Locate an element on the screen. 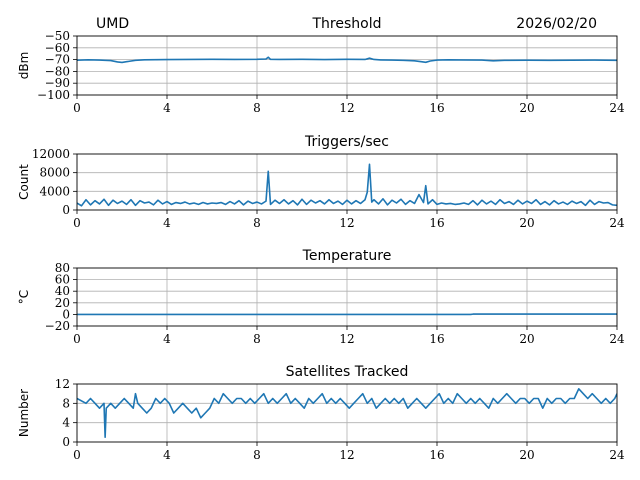 Image resolution: width=640 pixels, height=480 pixels. y-tick-label: 8000 is located at coordinates (54, 173).